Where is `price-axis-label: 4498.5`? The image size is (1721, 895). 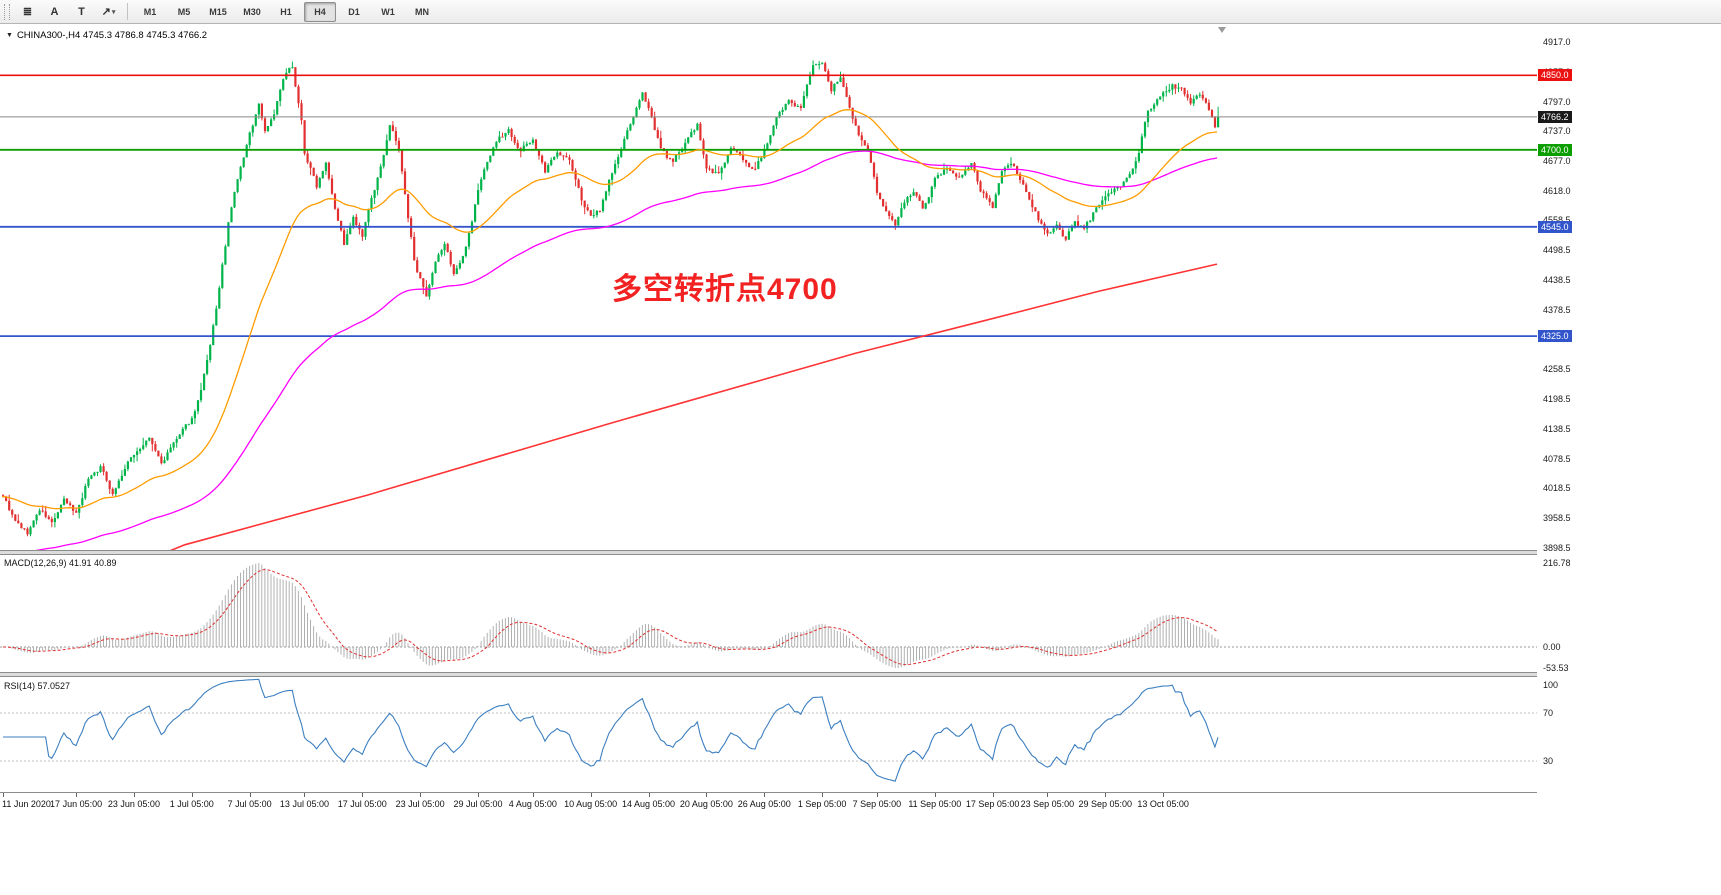 price-axis-label: 4498.5 is located at coordinates (1557, 249).